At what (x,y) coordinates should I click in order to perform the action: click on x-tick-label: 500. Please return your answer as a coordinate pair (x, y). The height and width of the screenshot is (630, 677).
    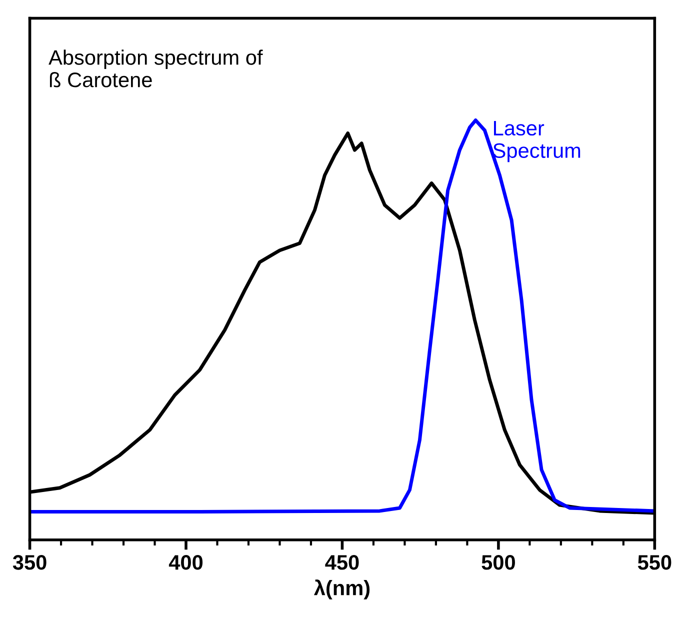
    Looking at the image, I should click on (498, 562).